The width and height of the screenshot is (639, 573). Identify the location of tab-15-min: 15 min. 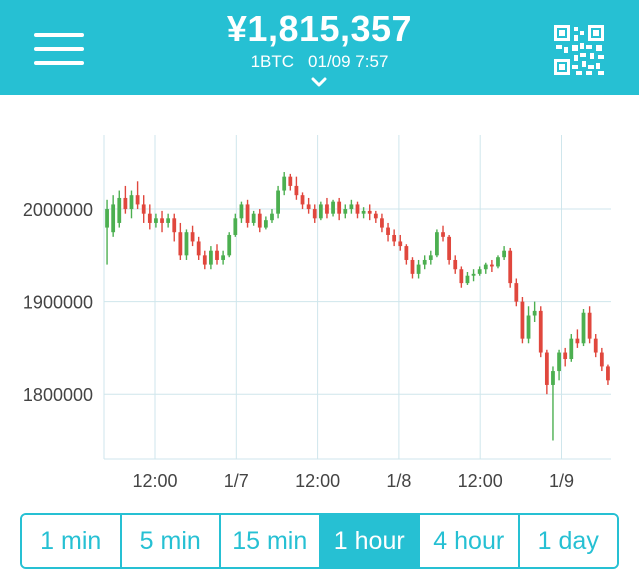
(269, 541).